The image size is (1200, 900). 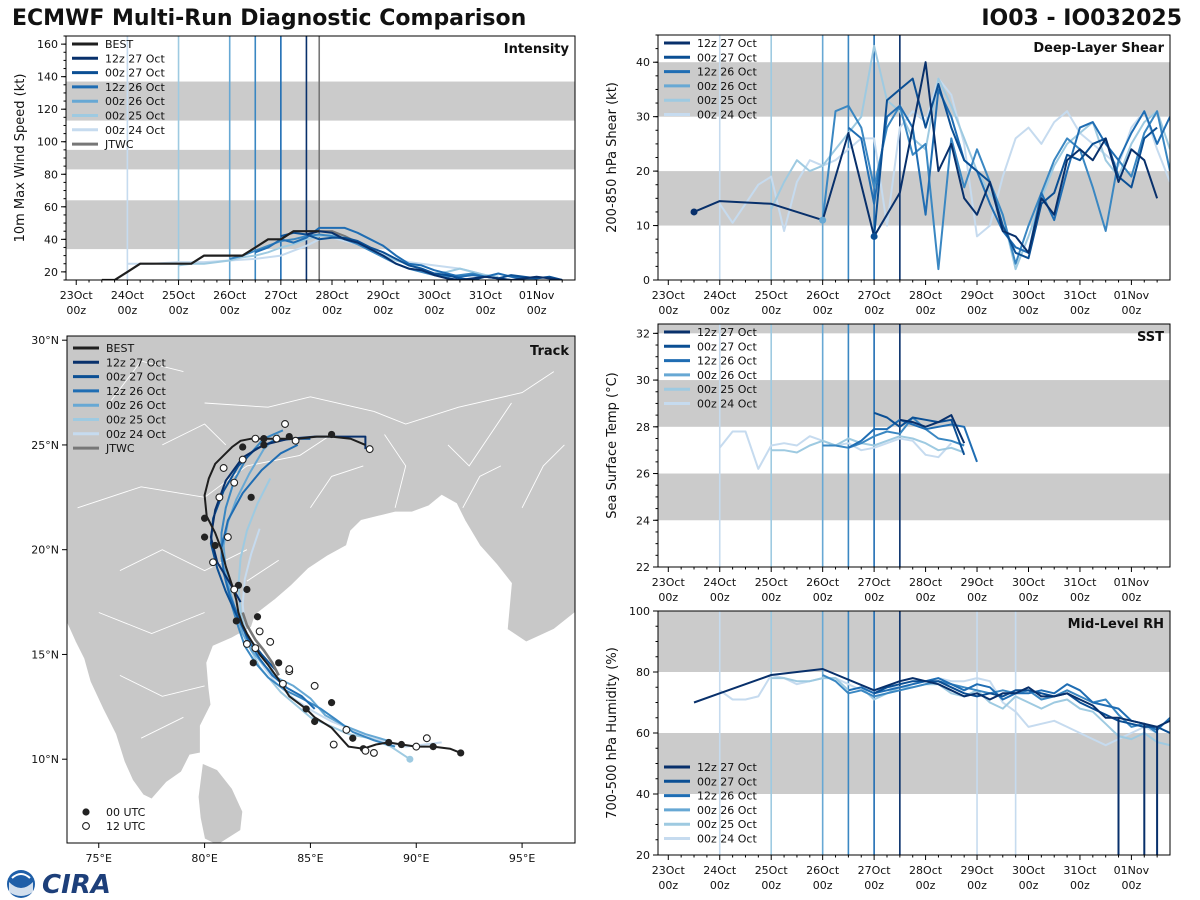 What do you see at coordinates (727, 43) in the screenshot?
I see `shear-legend-label: 12z 27 Oct` at bounding box center [727, 43].